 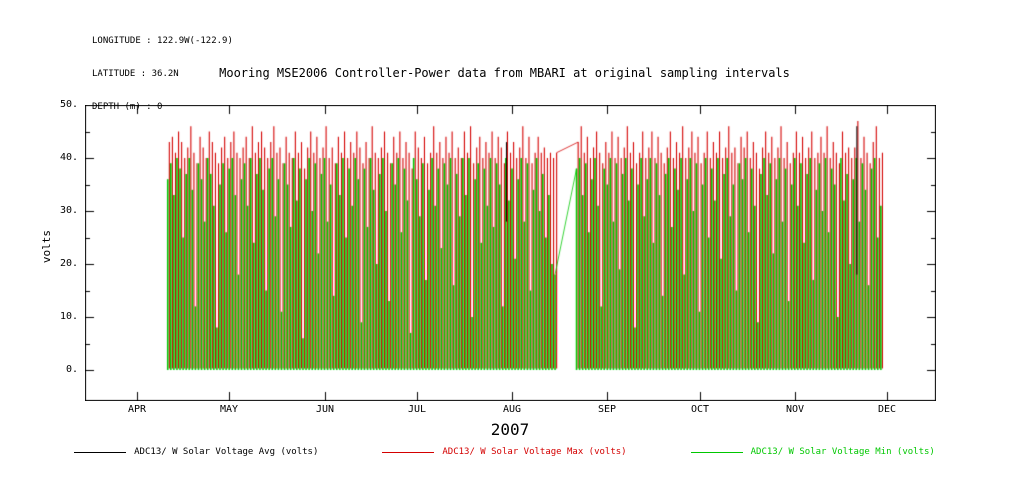 What do you see at coordinates (534, 452) in the screenshot?
I see `legend-label-max: ADC13/ W Solar Voltage Max (volts)` at bounding box center [534, 452].